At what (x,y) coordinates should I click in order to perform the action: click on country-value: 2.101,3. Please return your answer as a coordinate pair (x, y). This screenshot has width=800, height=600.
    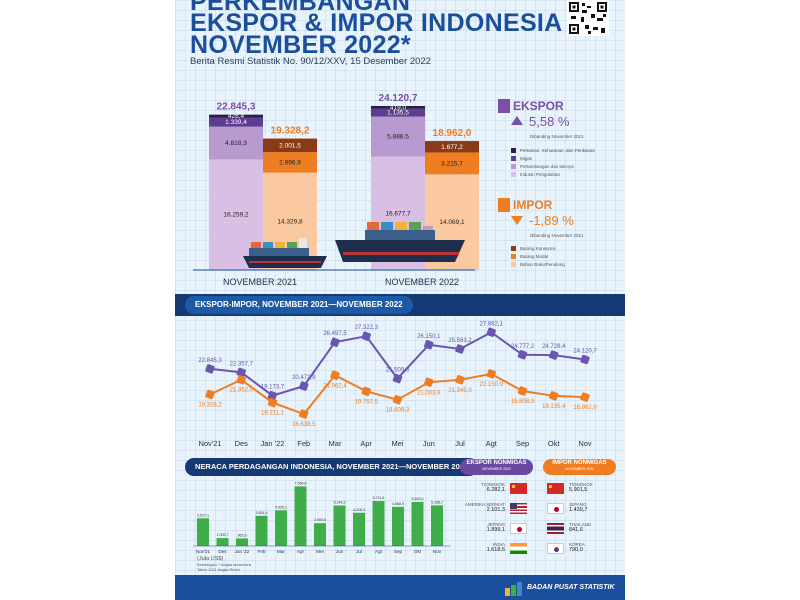
    Looking at the image, I should click on (495, 510).